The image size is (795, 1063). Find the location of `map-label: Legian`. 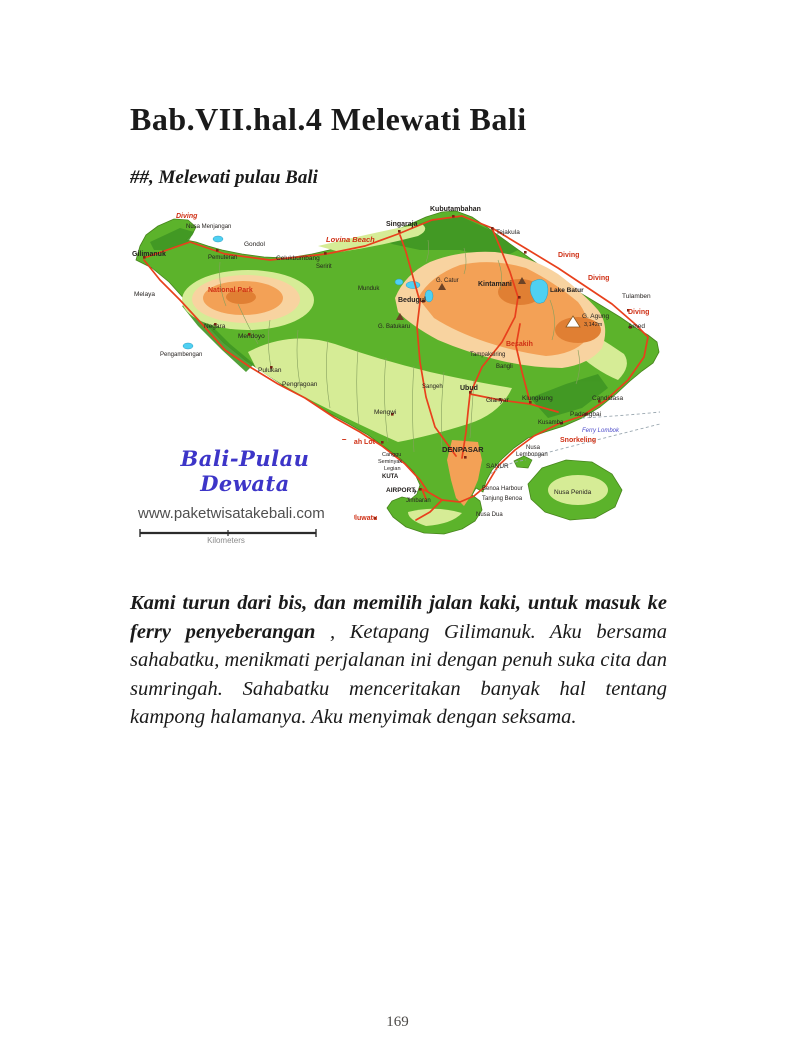

map-label: Legian is located at coordinates (392, 469).